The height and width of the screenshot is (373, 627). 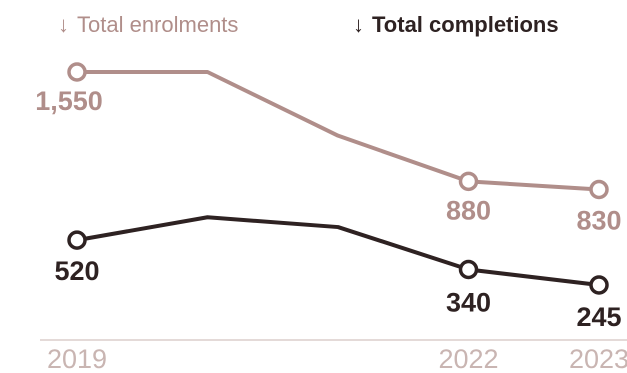 What do you see at coordinates (468, 358) in the screenshot?
I see `x-tick-label: 2022` at bounding box center [468, 358].